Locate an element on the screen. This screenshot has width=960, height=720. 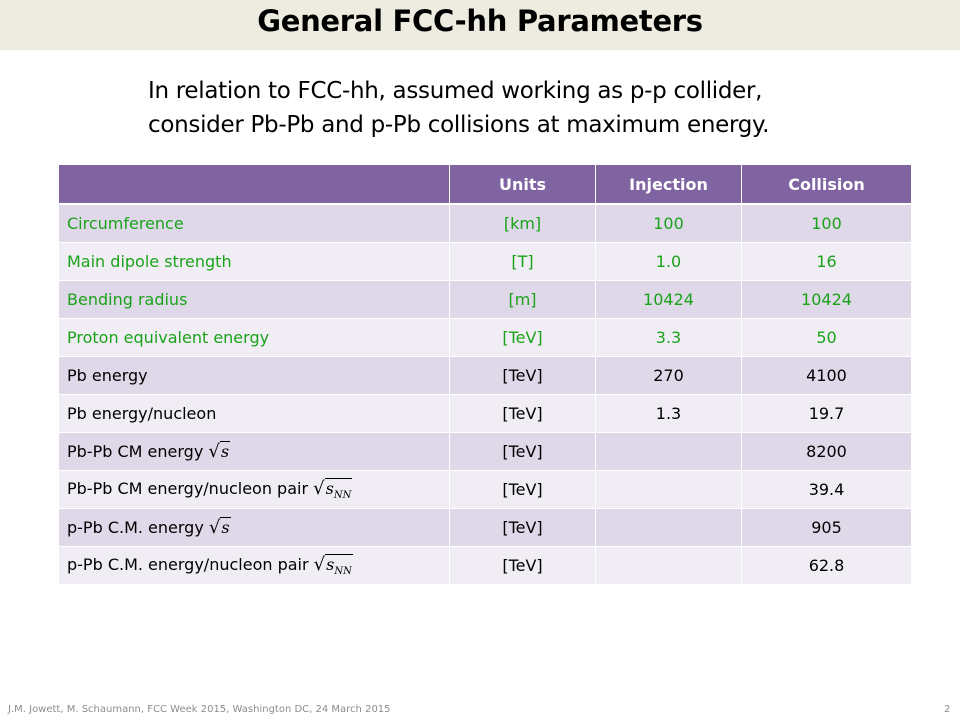
parameter-label: Pb-Pb CM energy is located at coordinates (138, 451).